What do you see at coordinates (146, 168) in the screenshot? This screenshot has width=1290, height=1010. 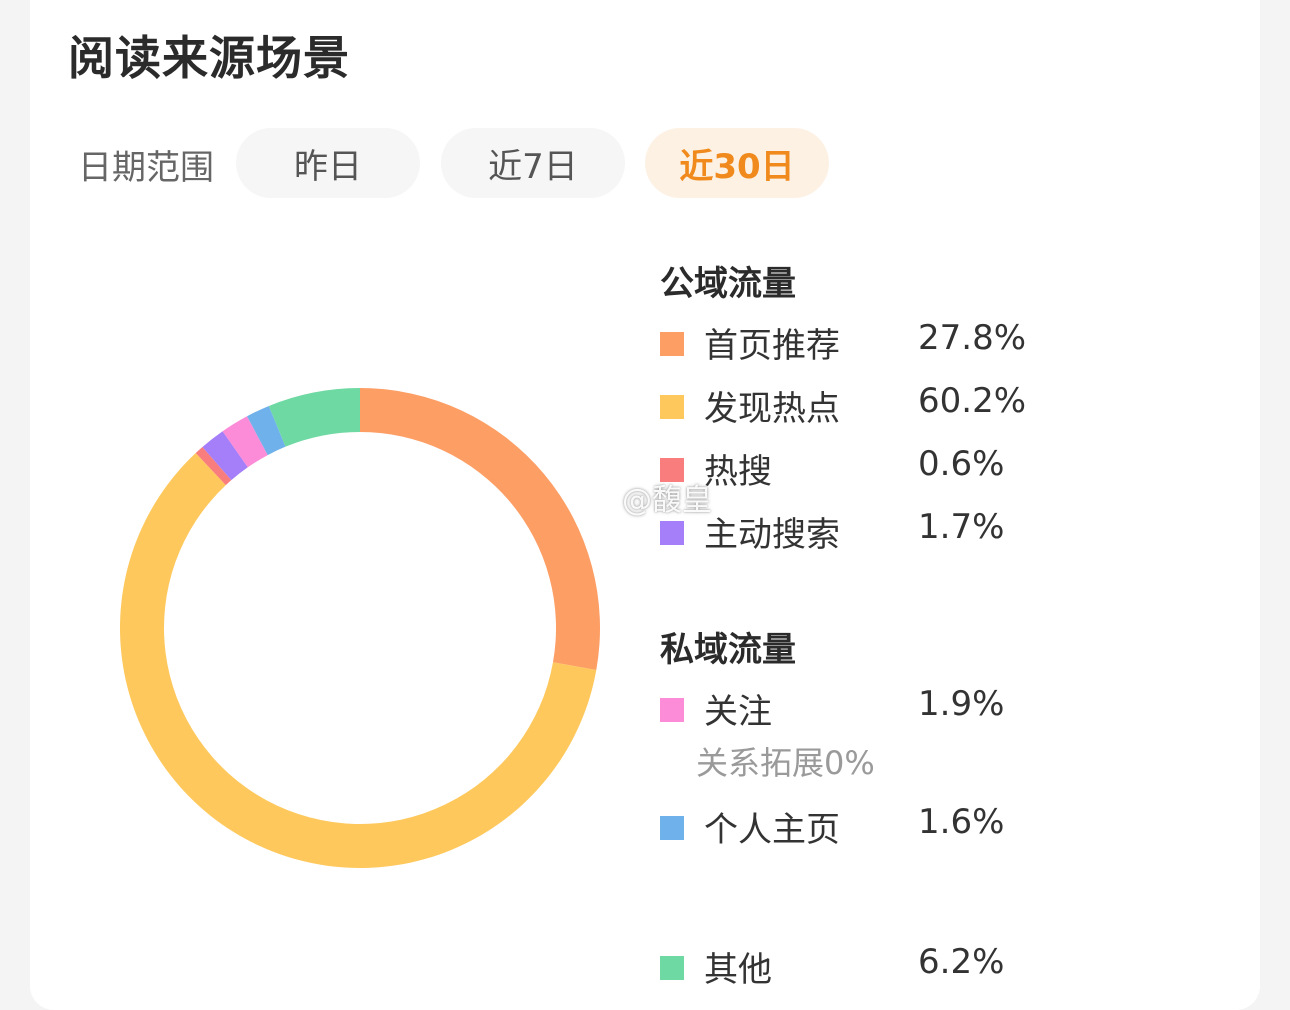 I see `date-range-label: 日期范围` at bounding box center [146, 168].